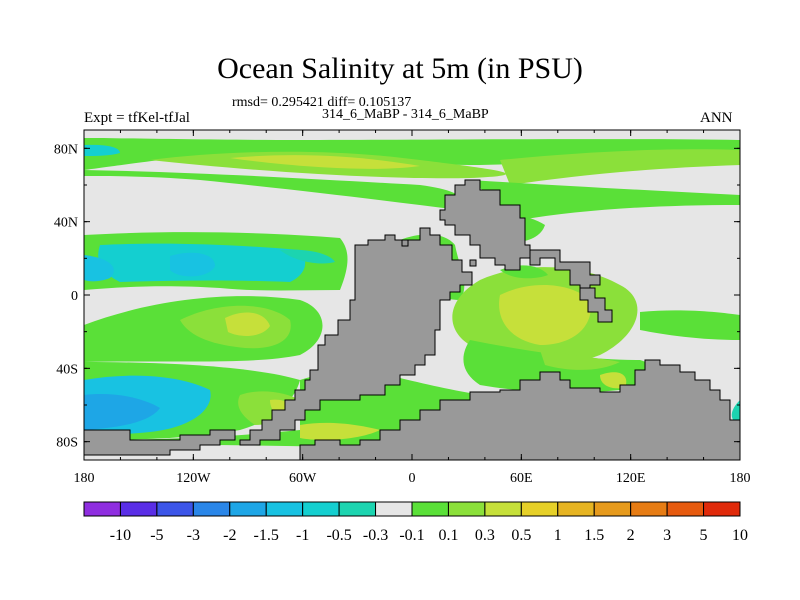  Describe the element at coordinates (375, 535) in the screenshot. I see `colorbar-label: -0.3` at that location.